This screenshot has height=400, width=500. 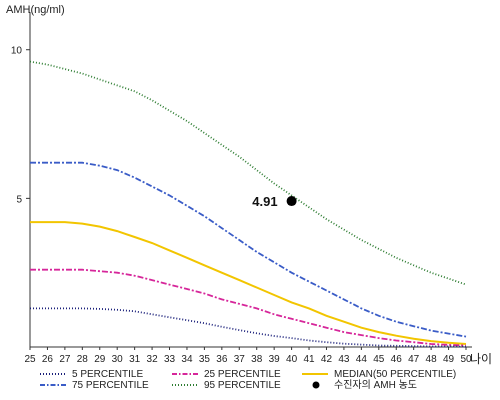 I want to click on x-tick-label: 34, so click(x=187, y=359).